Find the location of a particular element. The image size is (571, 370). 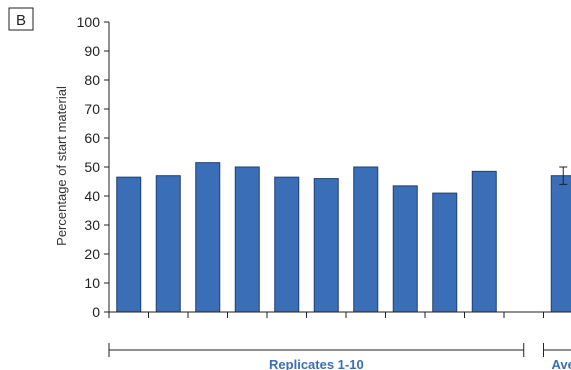

y-tick-label: 50 is located at coordinates (92, 167).